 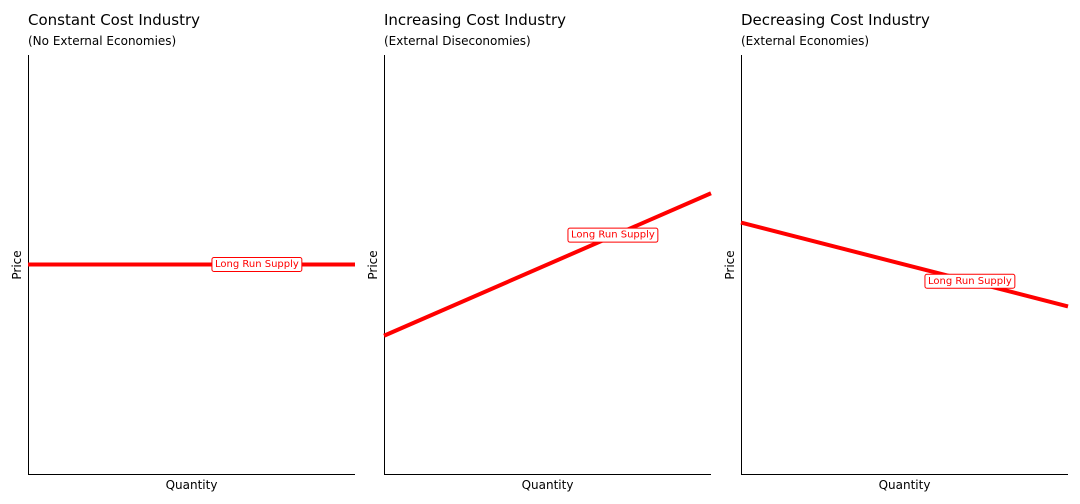 I want to click on chart-title: Decreasing Cost Industry, so click(x=835, y=20).